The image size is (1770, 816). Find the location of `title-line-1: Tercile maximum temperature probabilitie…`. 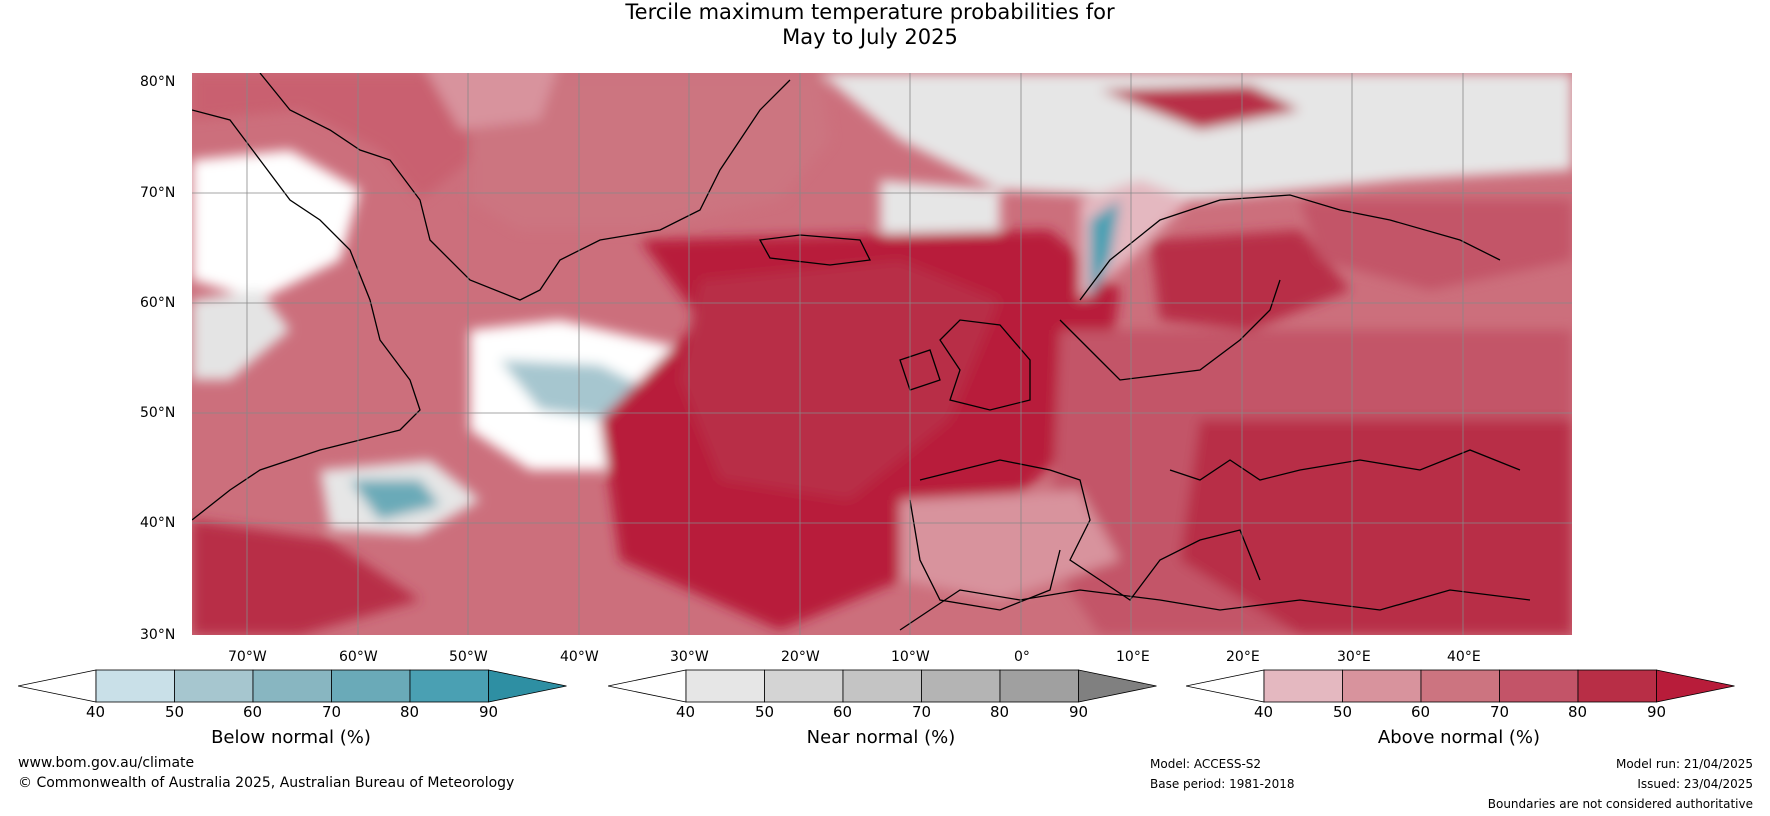

title-line-1: Tercile maximum temperature probabilitie… is located at coordinates (870, 12).